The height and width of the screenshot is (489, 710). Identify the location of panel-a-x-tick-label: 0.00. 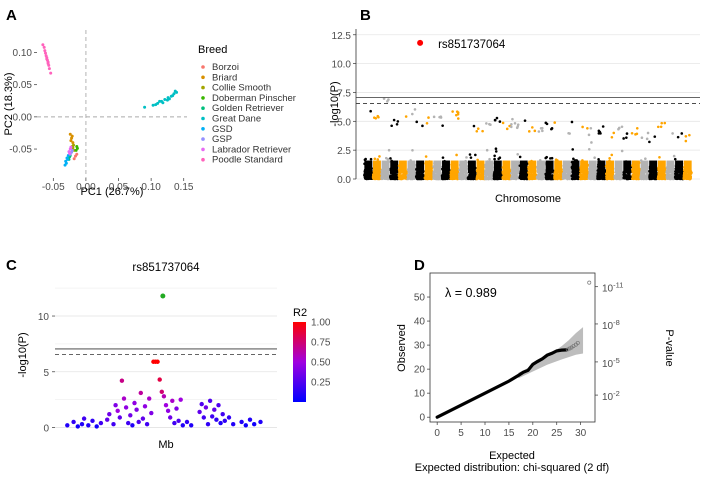
(86, 187).